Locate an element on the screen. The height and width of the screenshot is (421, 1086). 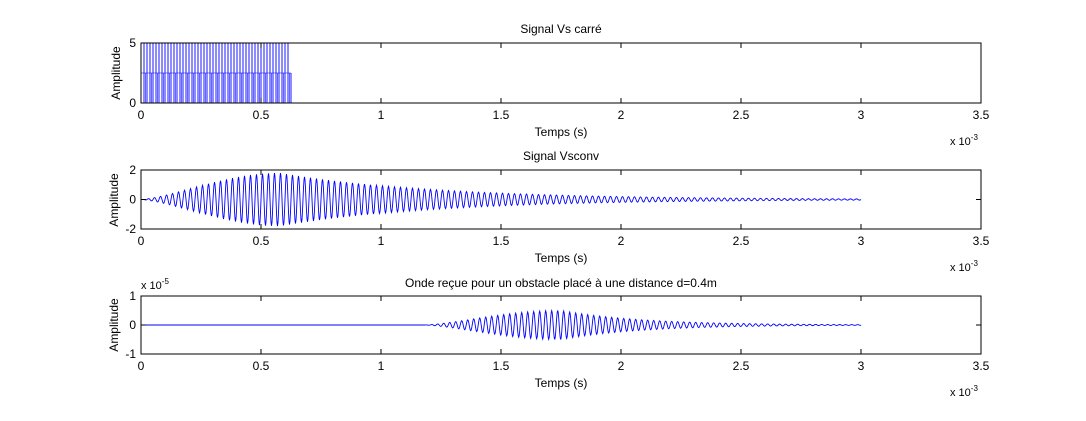
series-line-mid is located at coordinates (217, 88).